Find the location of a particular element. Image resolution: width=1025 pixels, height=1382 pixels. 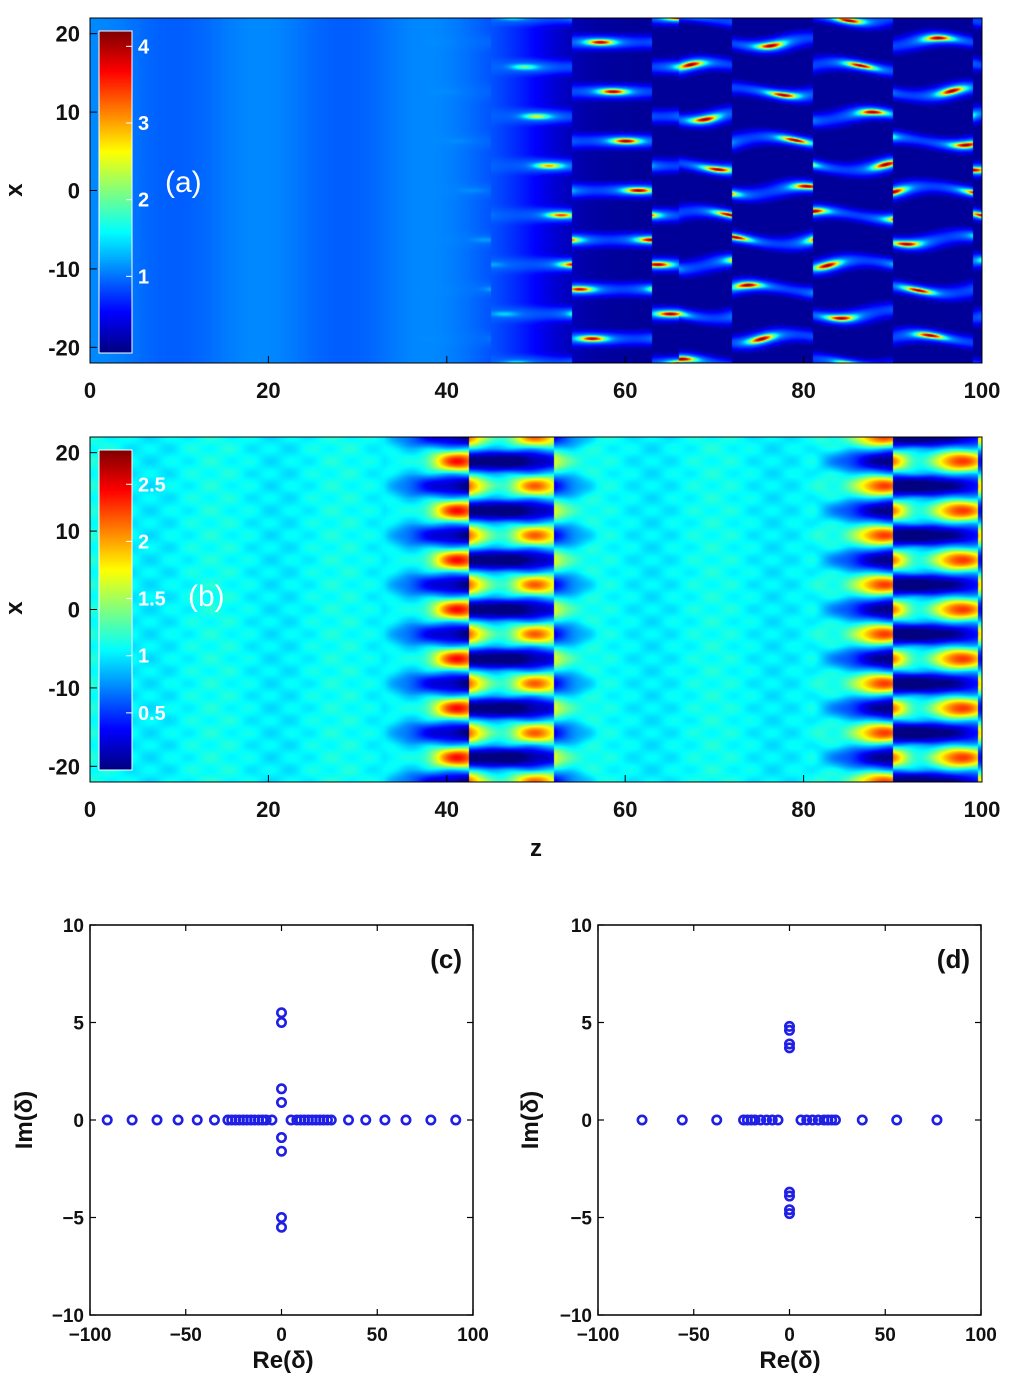

panel-label-b: (b) is located at coordinates (206, 596).